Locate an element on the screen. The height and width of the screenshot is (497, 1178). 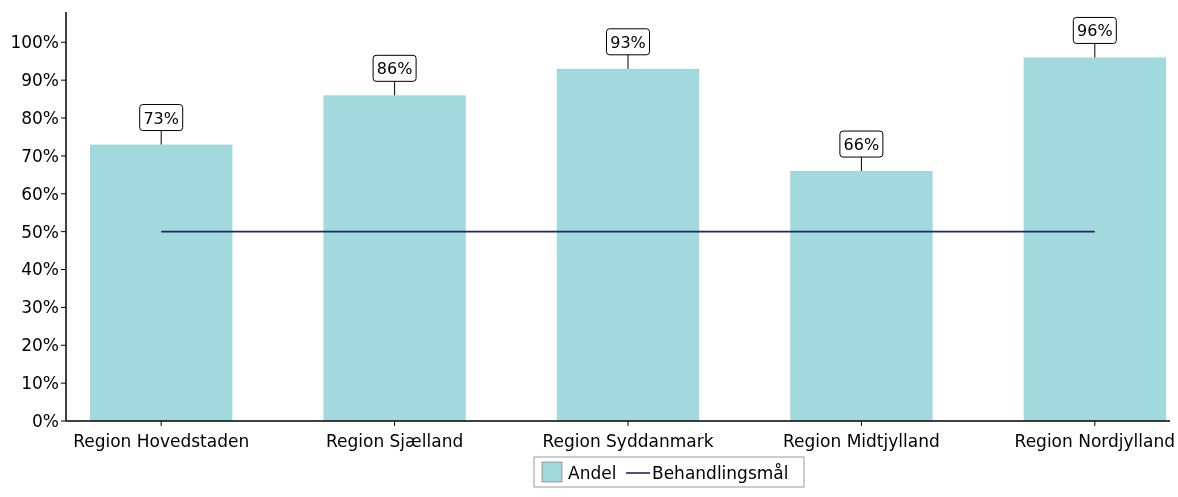
x-tick-label: Region Syddanmark is located at coordinates (628, 441).